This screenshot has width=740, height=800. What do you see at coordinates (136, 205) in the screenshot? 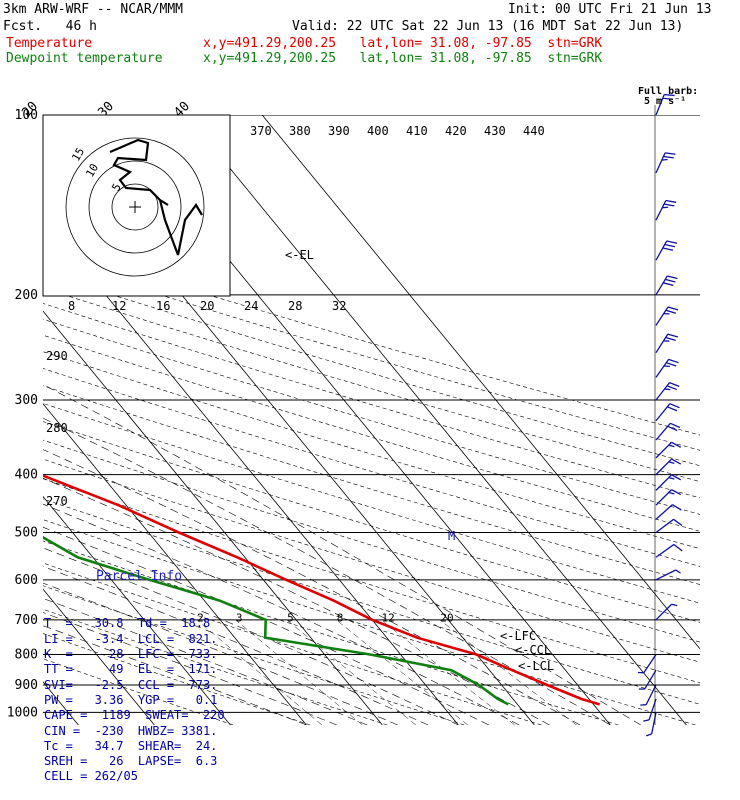
I see `hodograph-inset` at bounding box center [136, 205].